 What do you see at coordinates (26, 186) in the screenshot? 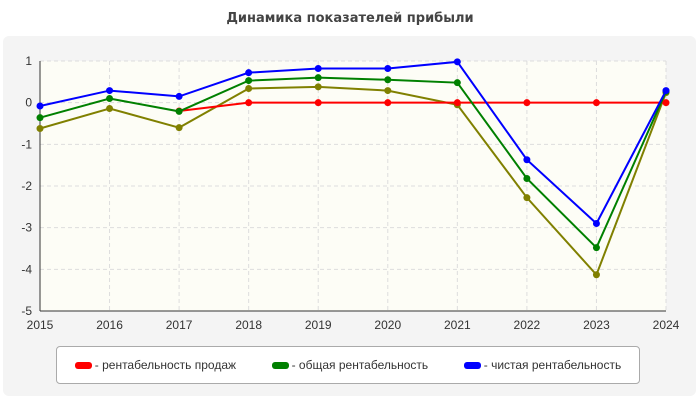
I see `y-tick-label: -2` at bounding box center [26, 186].